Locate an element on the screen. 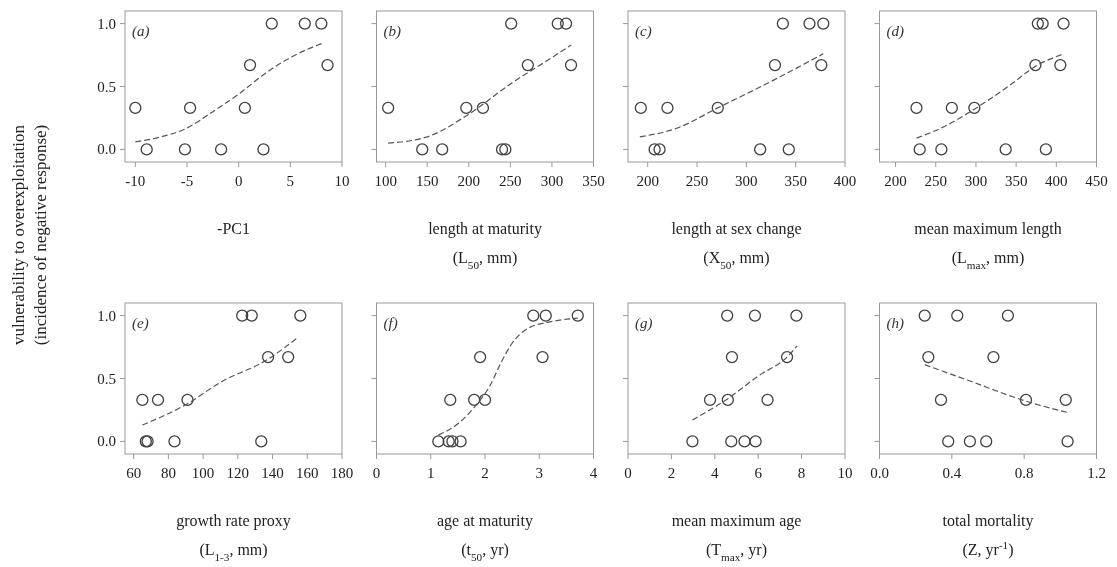 Image resolution: width=1117 pixels, height=567 pixels. x-tick-label: 250 is located at coordinates (697, 181).